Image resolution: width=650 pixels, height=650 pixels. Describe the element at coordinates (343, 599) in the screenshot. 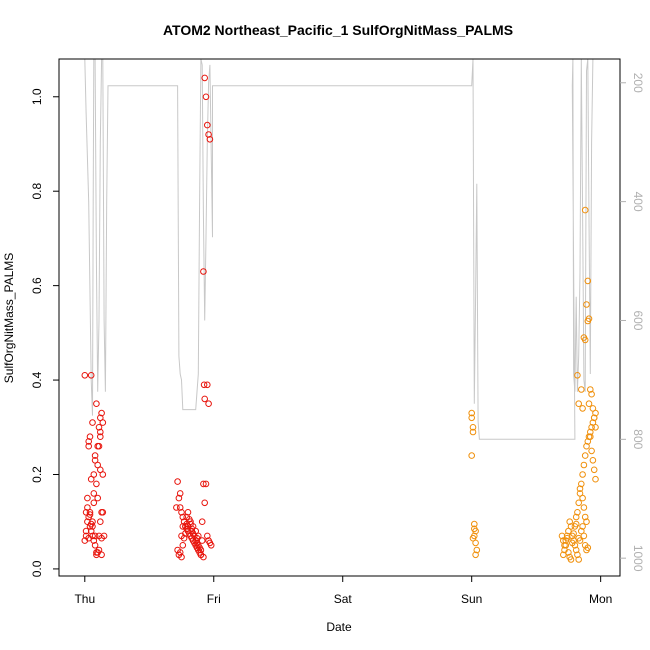

I see `x-tick-label: Sat` at that location.